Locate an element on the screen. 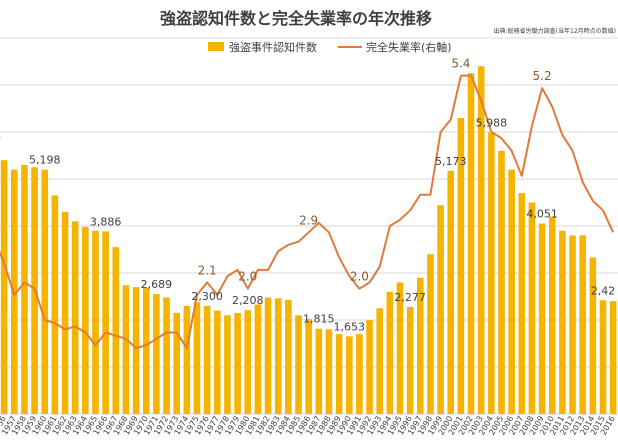 This screenshot has width=618, height=440. bar-1977 is located at coordinates (217, 362).